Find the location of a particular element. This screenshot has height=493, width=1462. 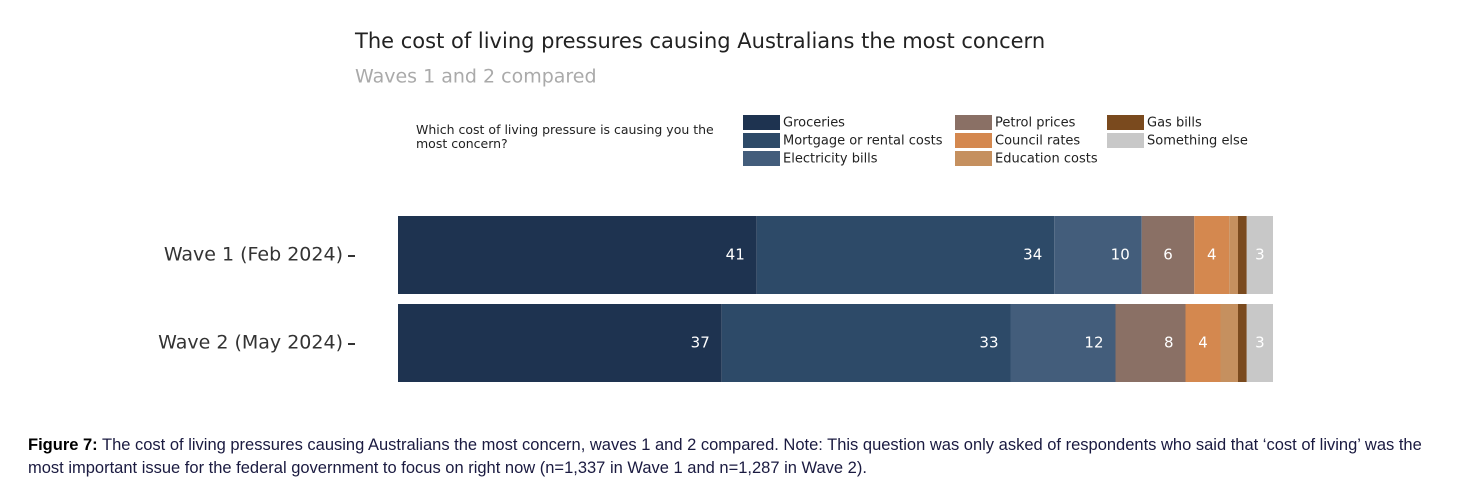

legend-label: Groceries is located at coordinates (814, 123).